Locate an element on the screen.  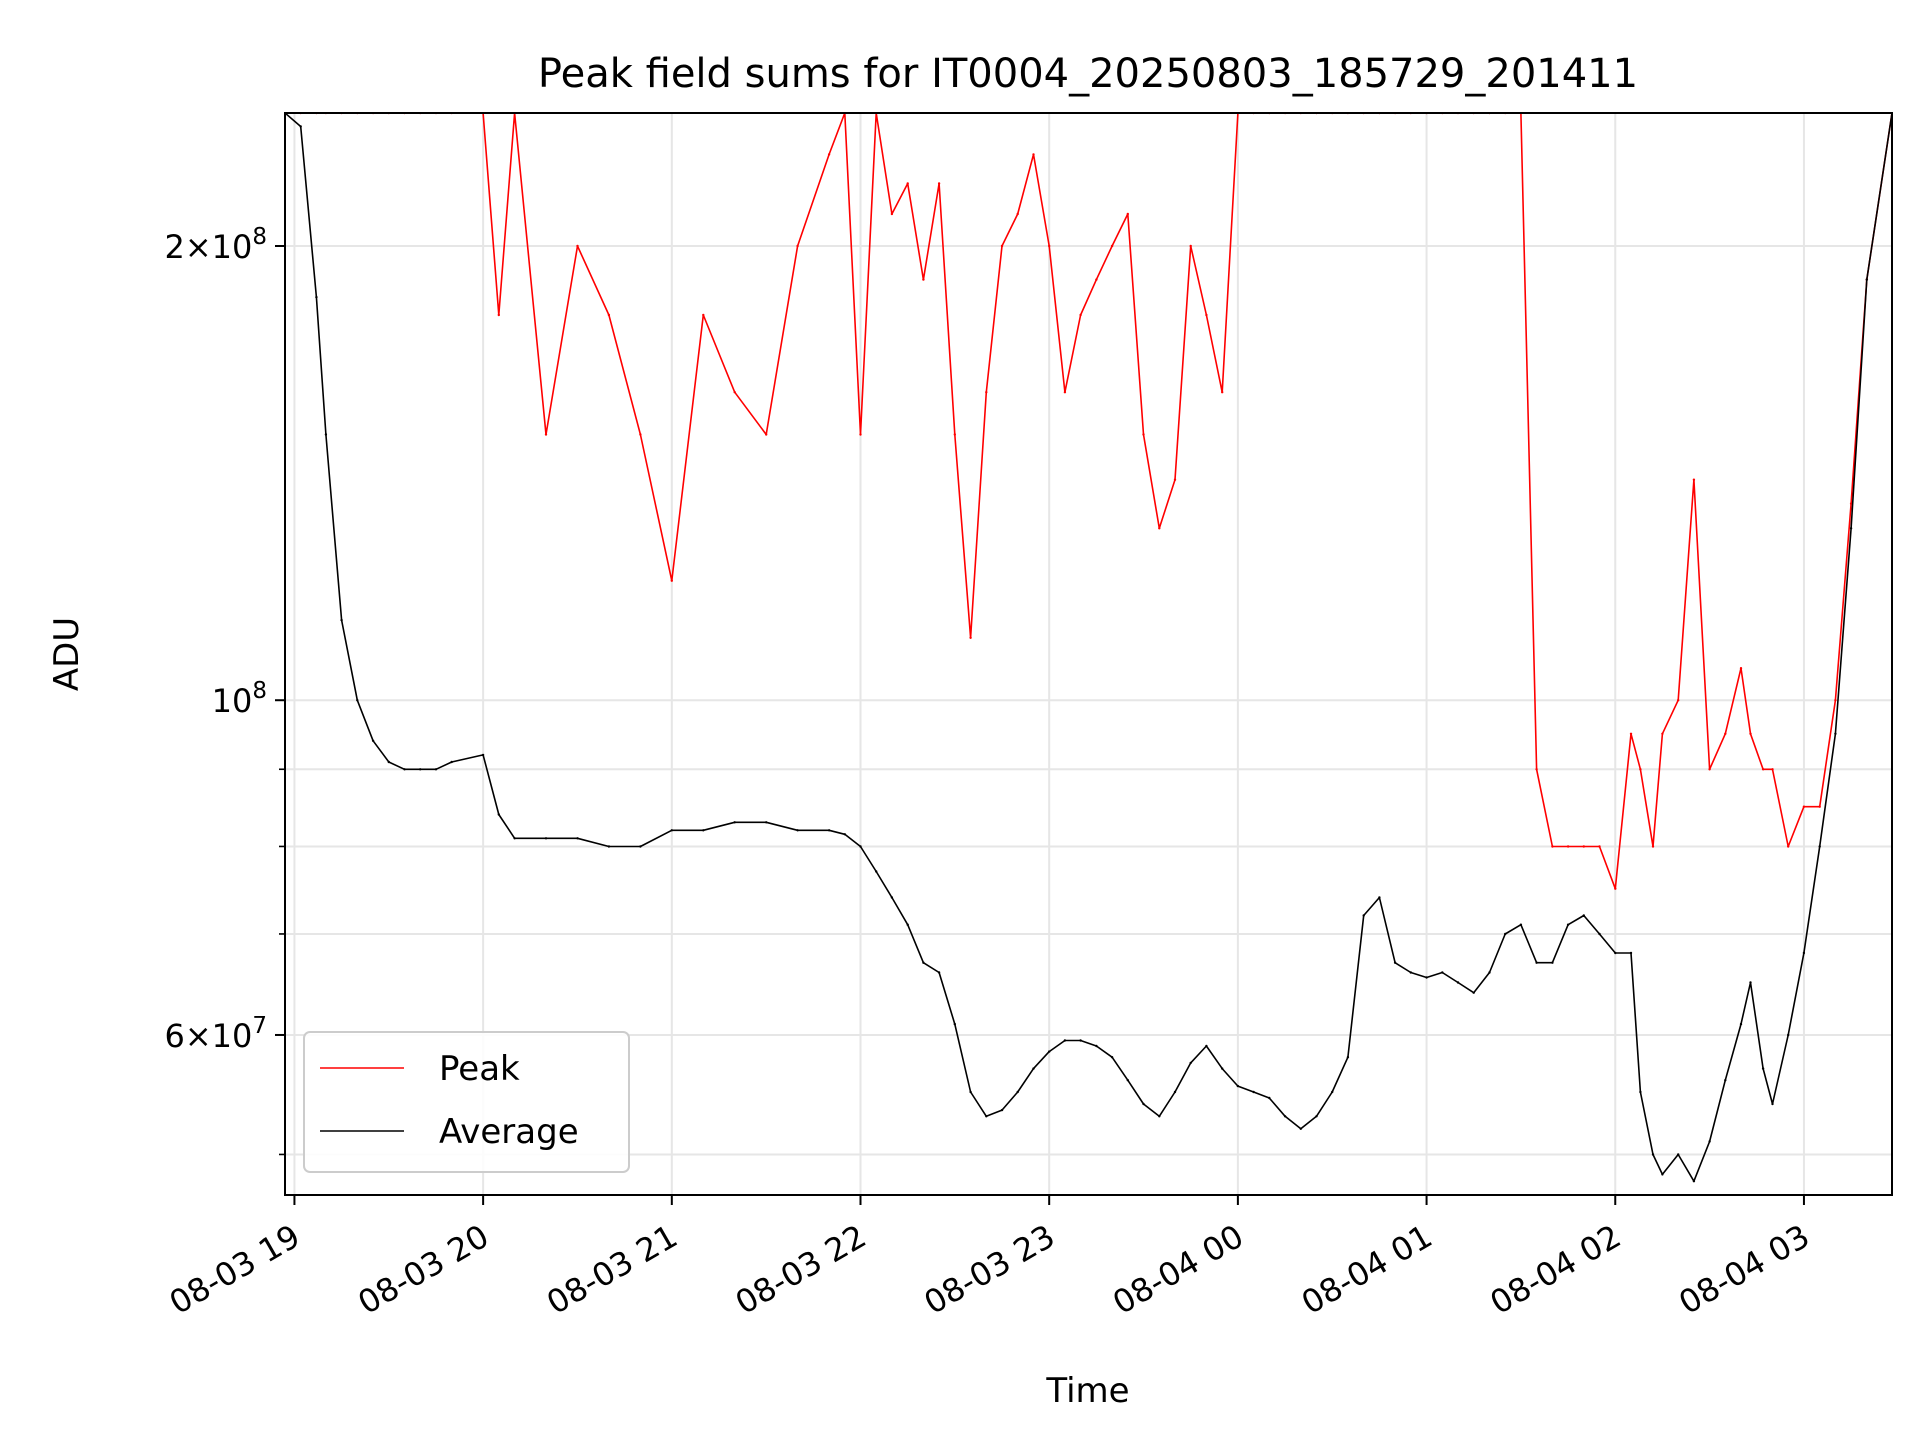
legend-peak-label: Peak is located at coordinates (479, 1069).